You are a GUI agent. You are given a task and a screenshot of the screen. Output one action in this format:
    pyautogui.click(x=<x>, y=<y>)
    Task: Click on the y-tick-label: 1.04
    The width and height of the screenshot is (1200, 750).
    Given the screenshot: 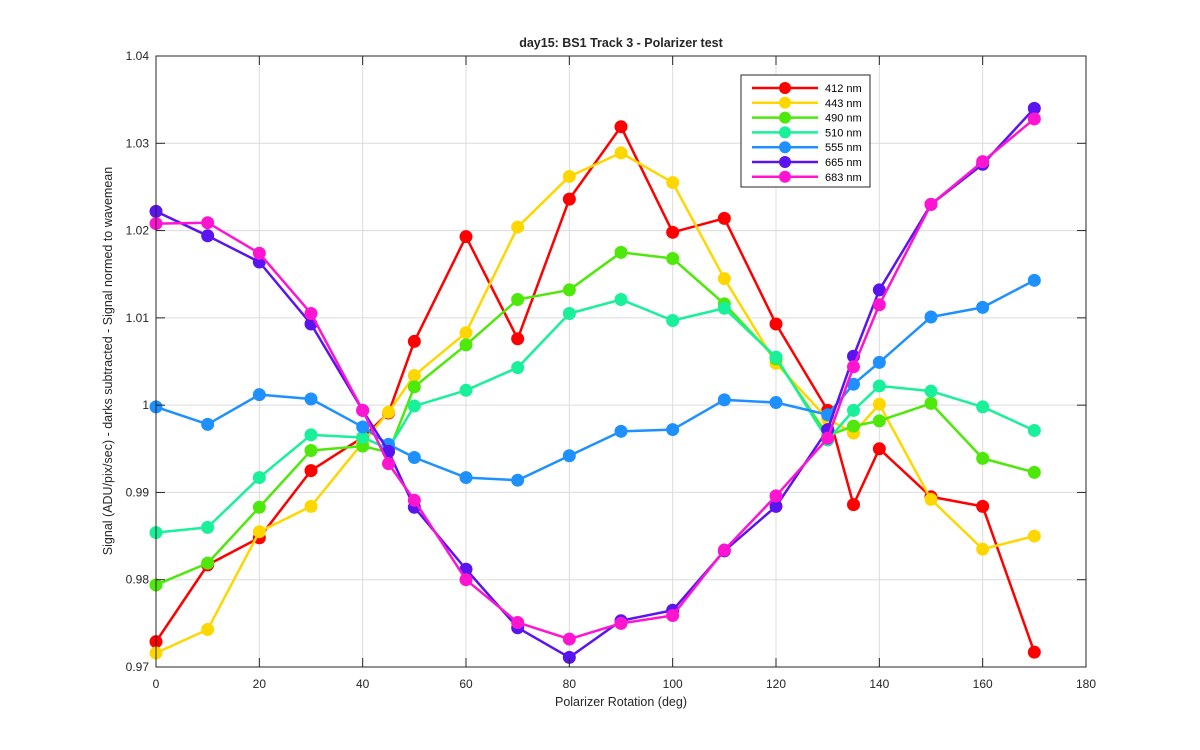 What is the action you would take?
    pyautogui.click(x=138, y=56)
    